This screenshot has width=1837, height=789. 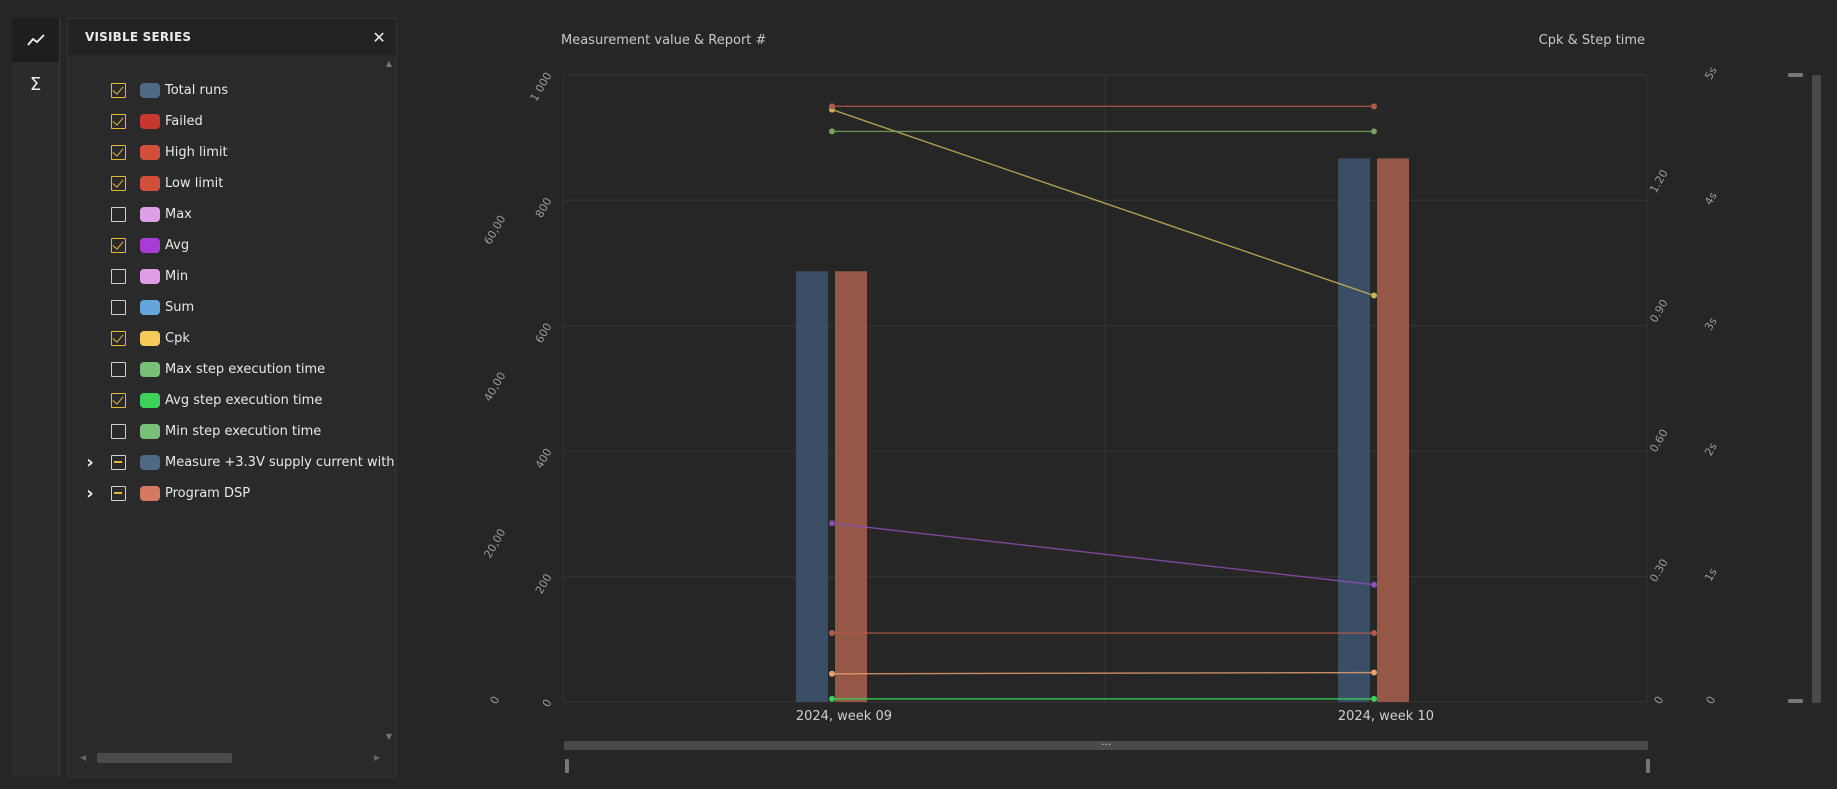 I want to click on series-label: Total runs, so click(x=197, y=90).